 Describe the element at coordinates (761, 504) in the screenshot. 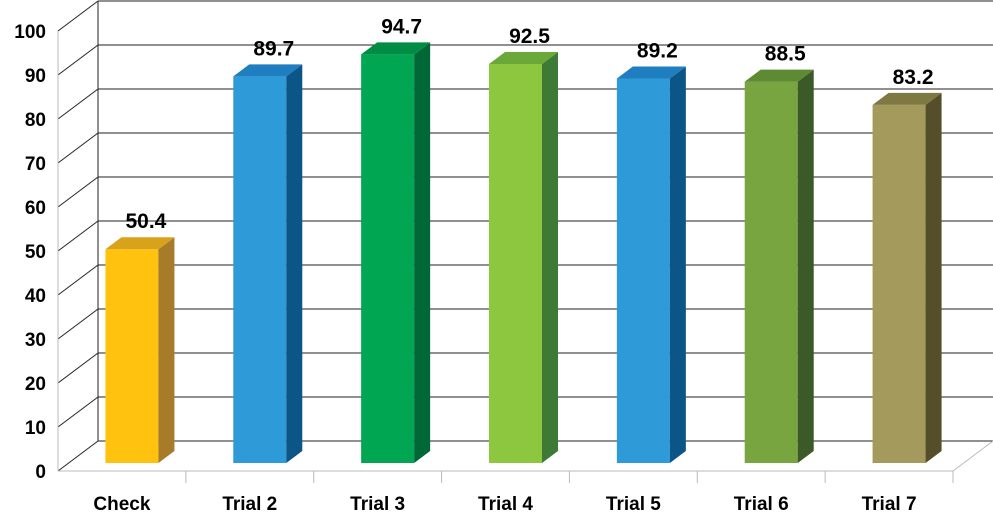

I see `x-tick-label: Trial 6` at that location.